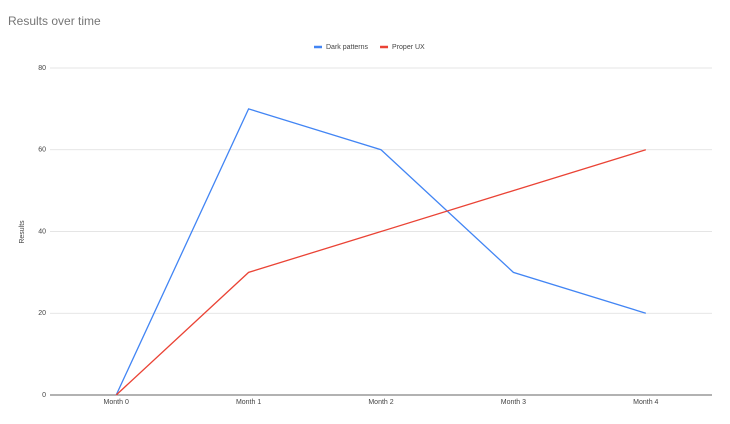  What do you see at coordinates (42, 68) in the screenshot?
I see `y-tick-label: 80` at bounding box center [42, 68].